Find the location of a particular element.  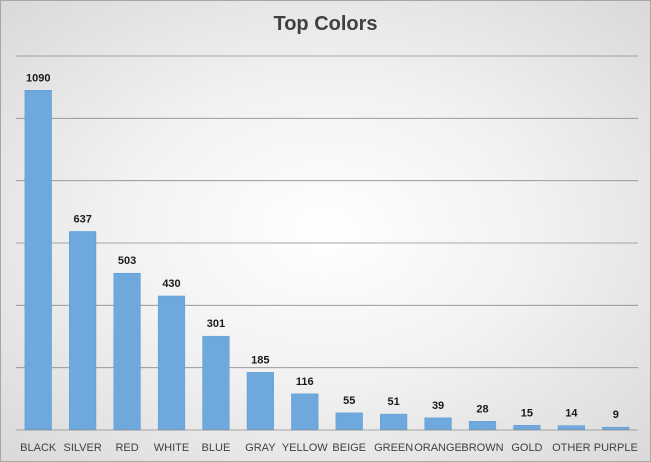

category-label-blue: BLUE is located at coordinates (216, 448).